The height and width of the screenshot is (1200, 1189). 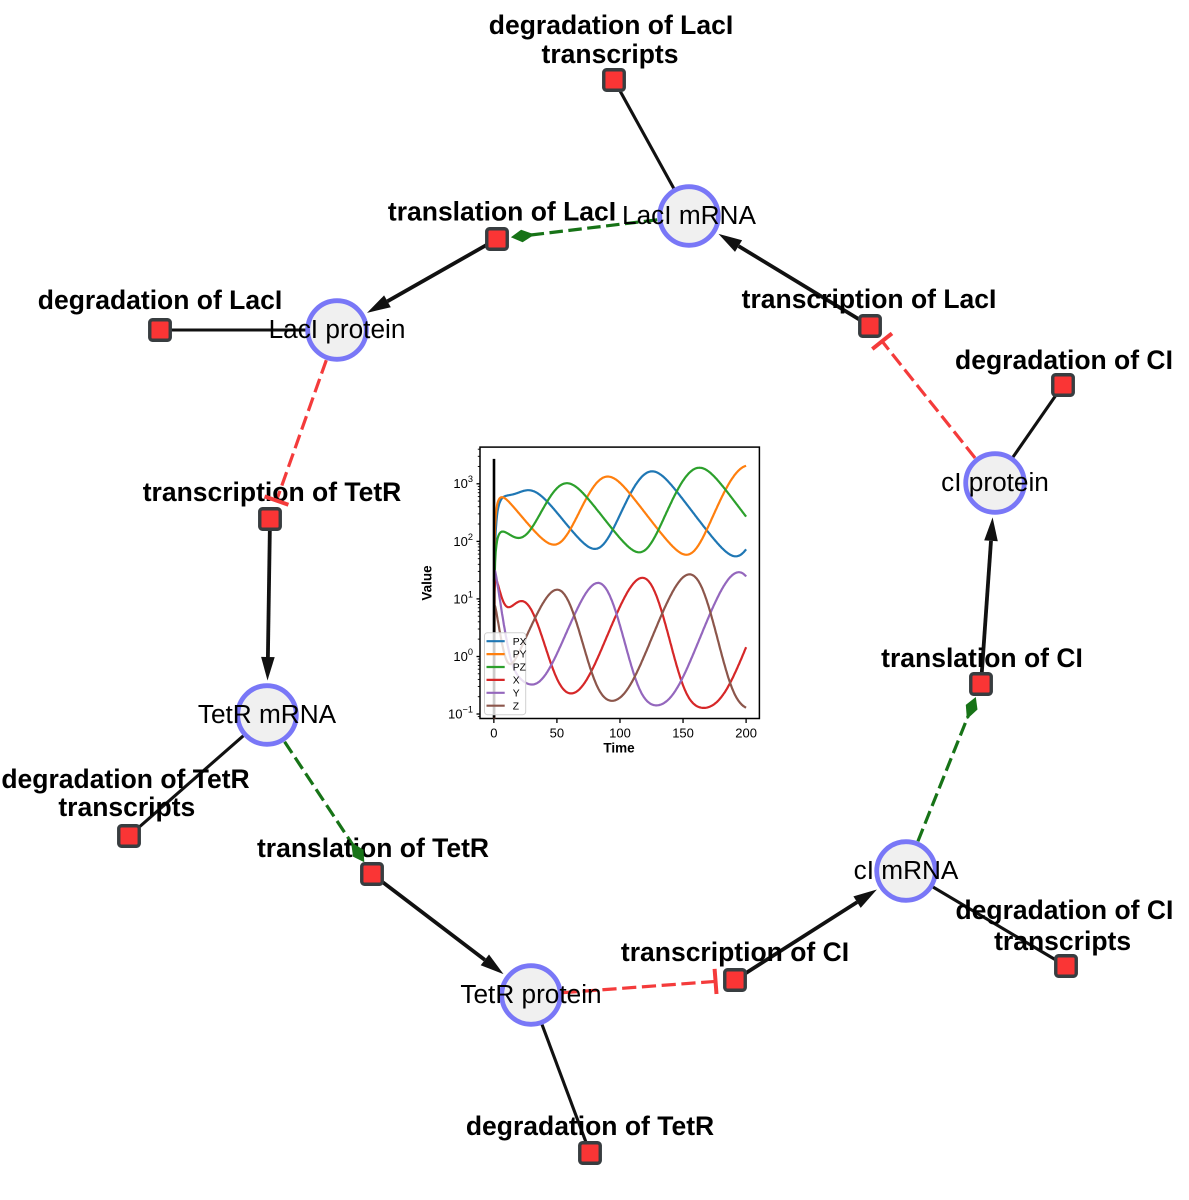 What do you see at coordinates (619, 747) in the screenshot?
I see `svg-text: Time` at bounding box center [619, 747].